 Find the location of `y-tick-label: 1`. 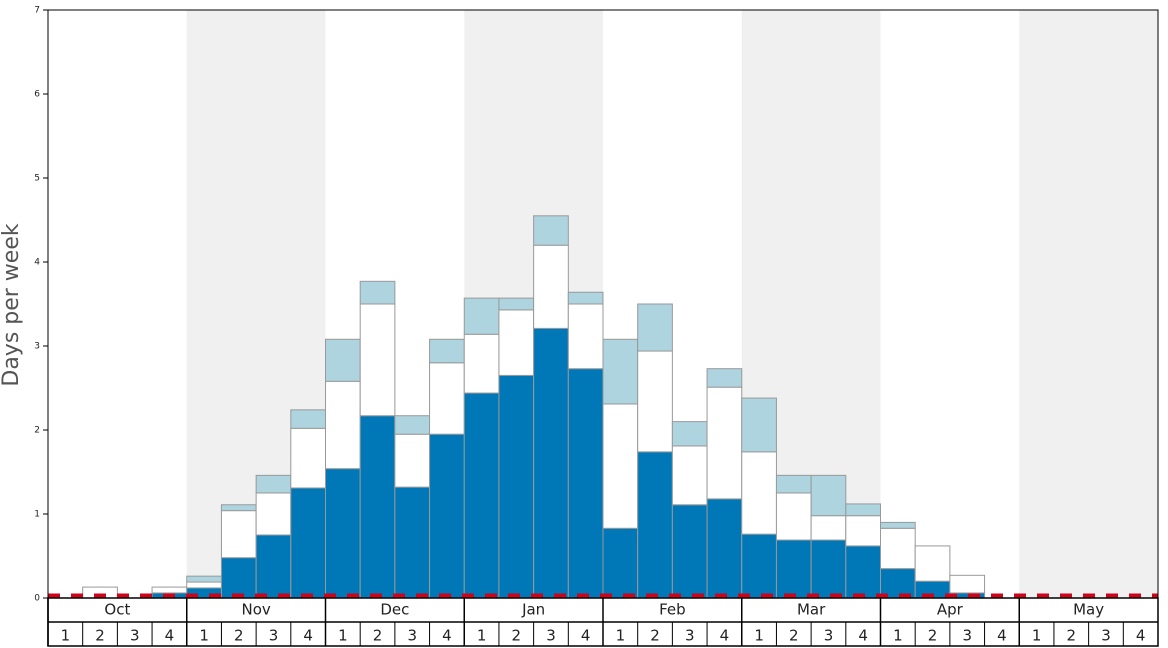

y-tick-label: 1 is located at coordinates (37, 515).